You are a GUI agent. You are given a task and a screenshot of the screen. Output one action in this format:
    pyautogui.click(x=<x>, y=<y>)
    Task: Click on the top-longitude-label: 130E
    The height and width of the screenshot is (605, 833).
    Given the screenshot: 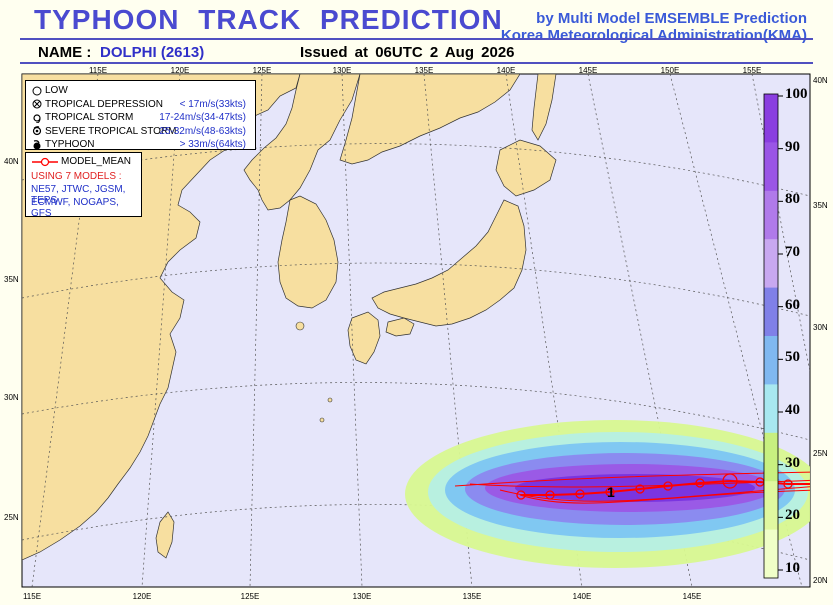 What is the action you would take?
    pyautogui.click(x=342, y=70)
    